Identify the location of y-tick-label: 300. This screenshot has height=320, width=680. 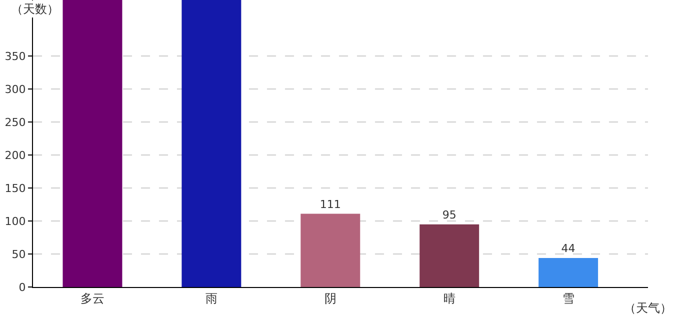
(15, 89).